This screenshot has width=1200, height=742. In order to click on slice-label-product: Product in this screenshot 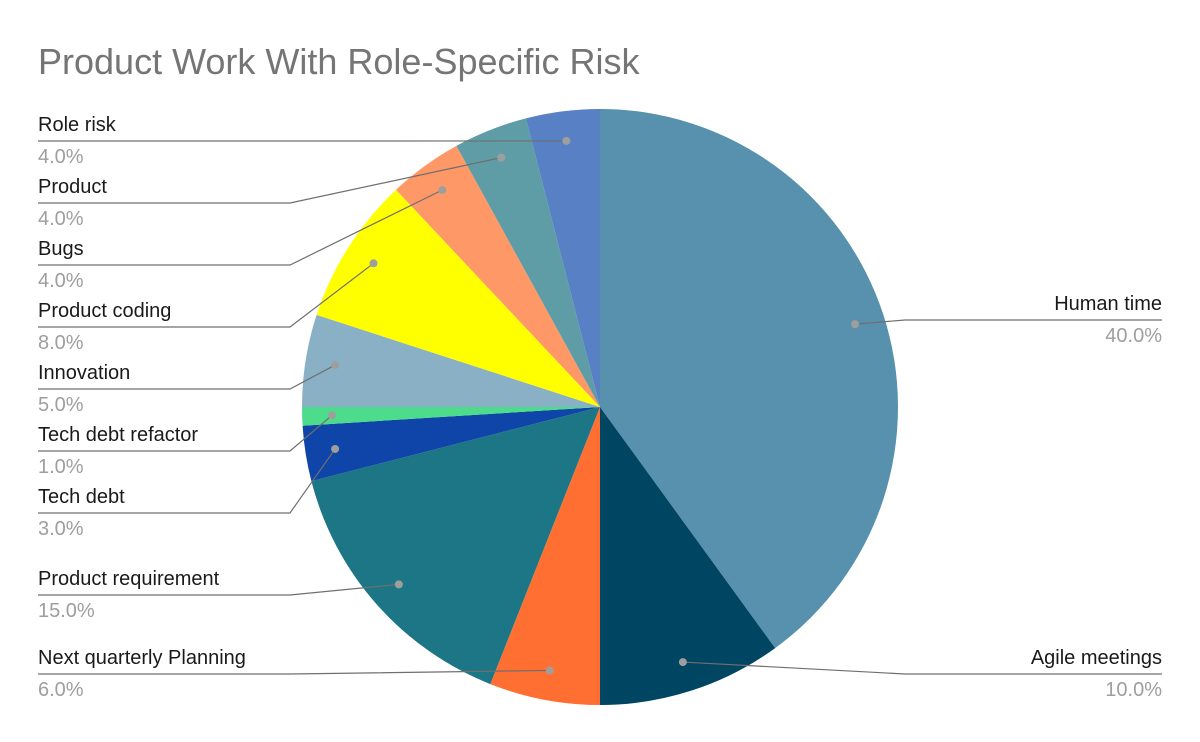, I will do `click(72, 187)`.